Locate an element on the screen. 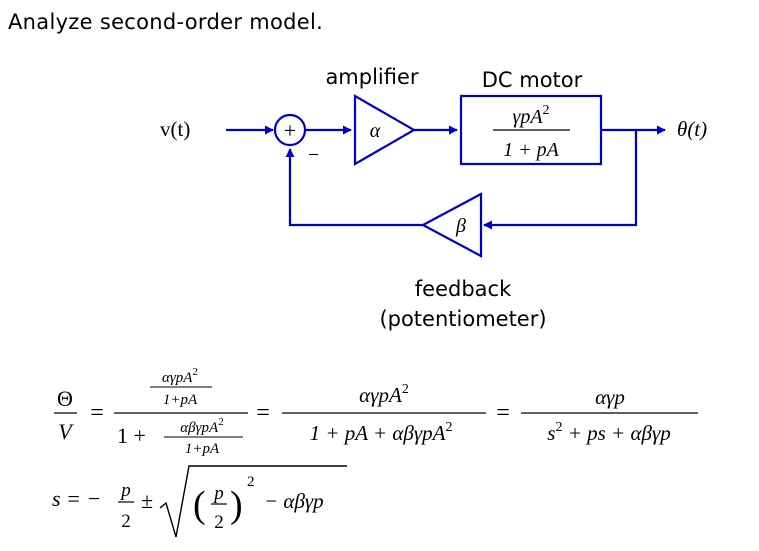  s-inner-num: p is located at coordinates (218, 493).